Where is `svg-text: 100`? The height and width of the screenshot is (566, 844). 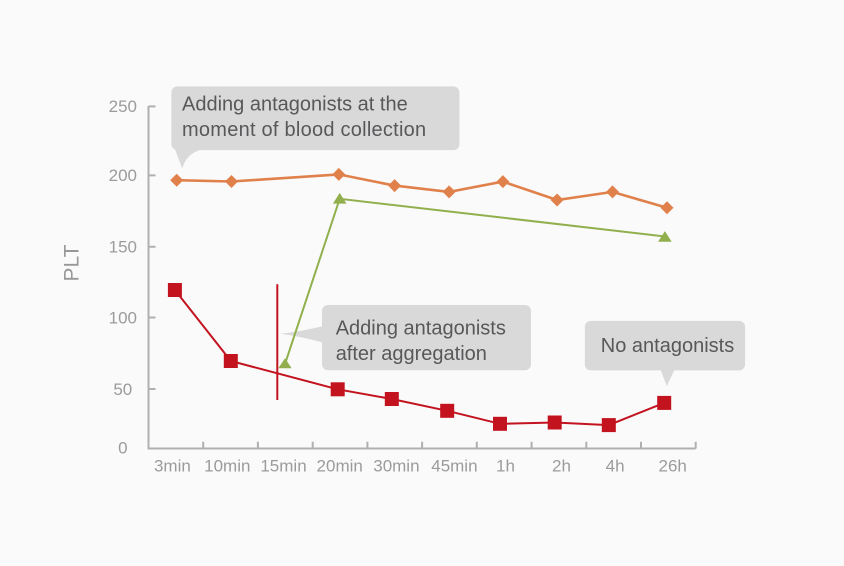
svg-text: 100 is located at coordinates (123, 318).